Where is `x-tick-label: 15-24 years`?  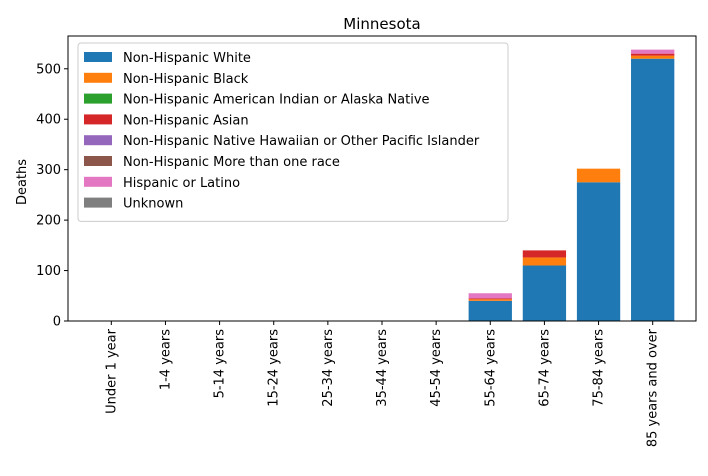
x-tick-label: 15-24 years is located at coordinates (274, 368).